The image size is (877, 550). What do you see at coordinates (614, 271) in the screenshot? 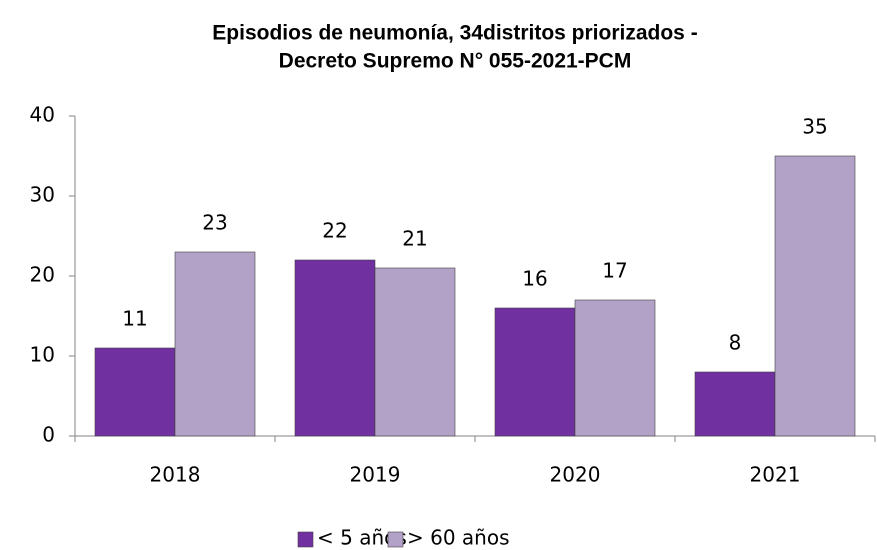
I see `data-label: 17` at bounding box center [614, 271].